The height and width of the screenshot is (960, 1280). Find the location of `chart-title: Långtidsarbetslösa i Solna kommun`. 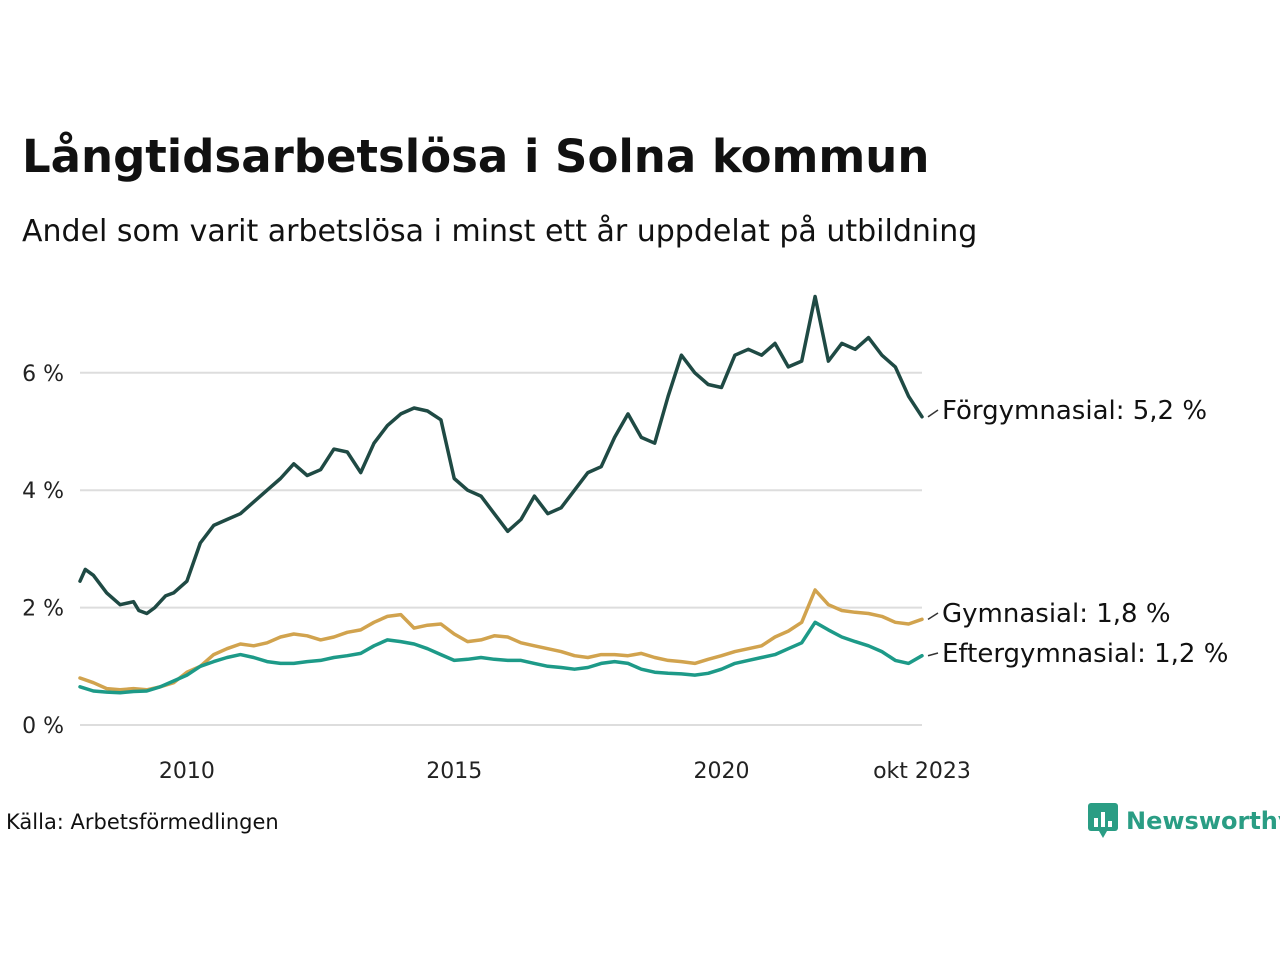

chart-title: Långtidsarbetslösa i Solna kommun is located at coordinates (476, 156).